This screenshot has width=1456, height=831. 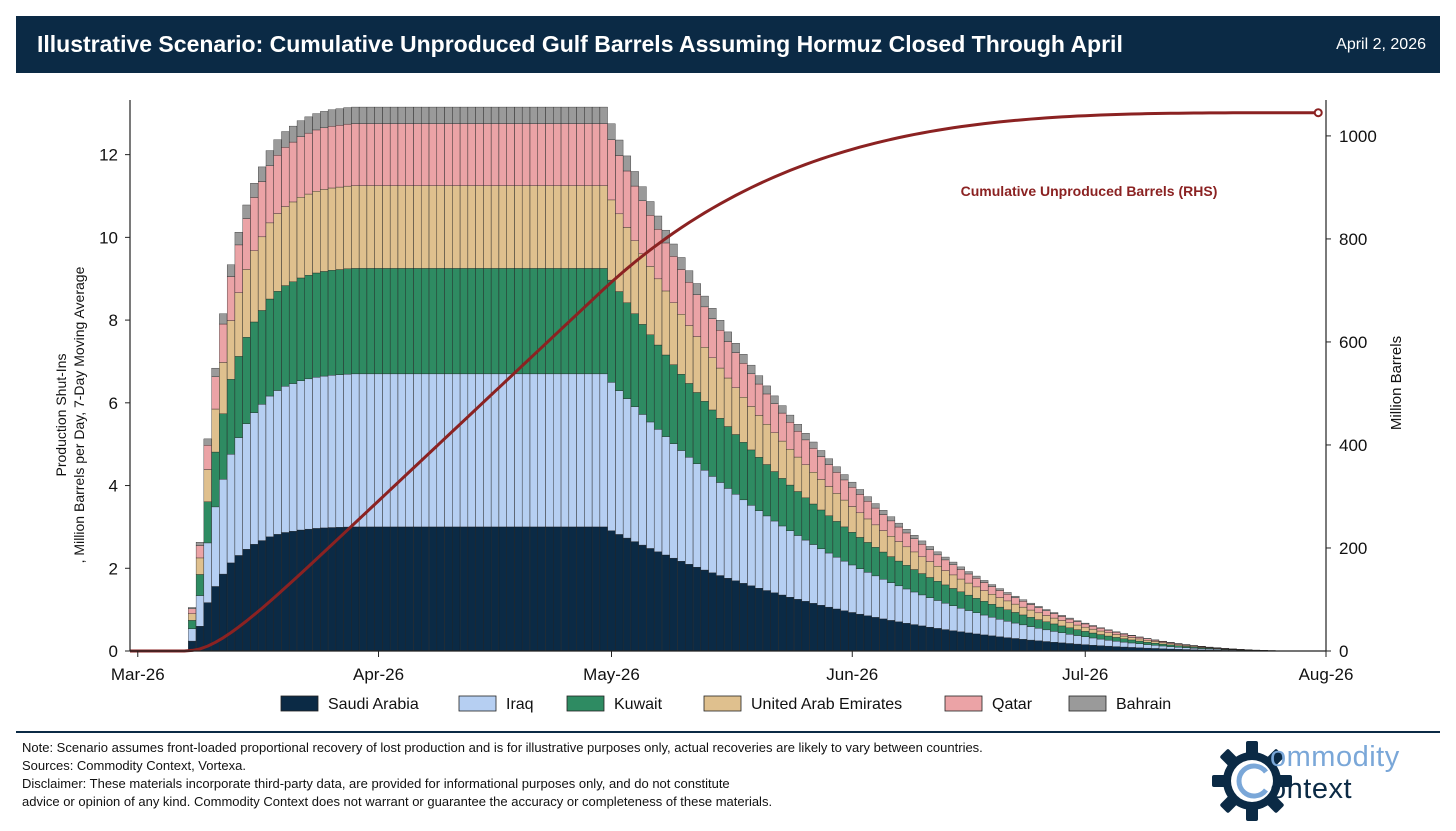 I want to click on cumulative-line-end-marker, so click(x=1318, y=113).